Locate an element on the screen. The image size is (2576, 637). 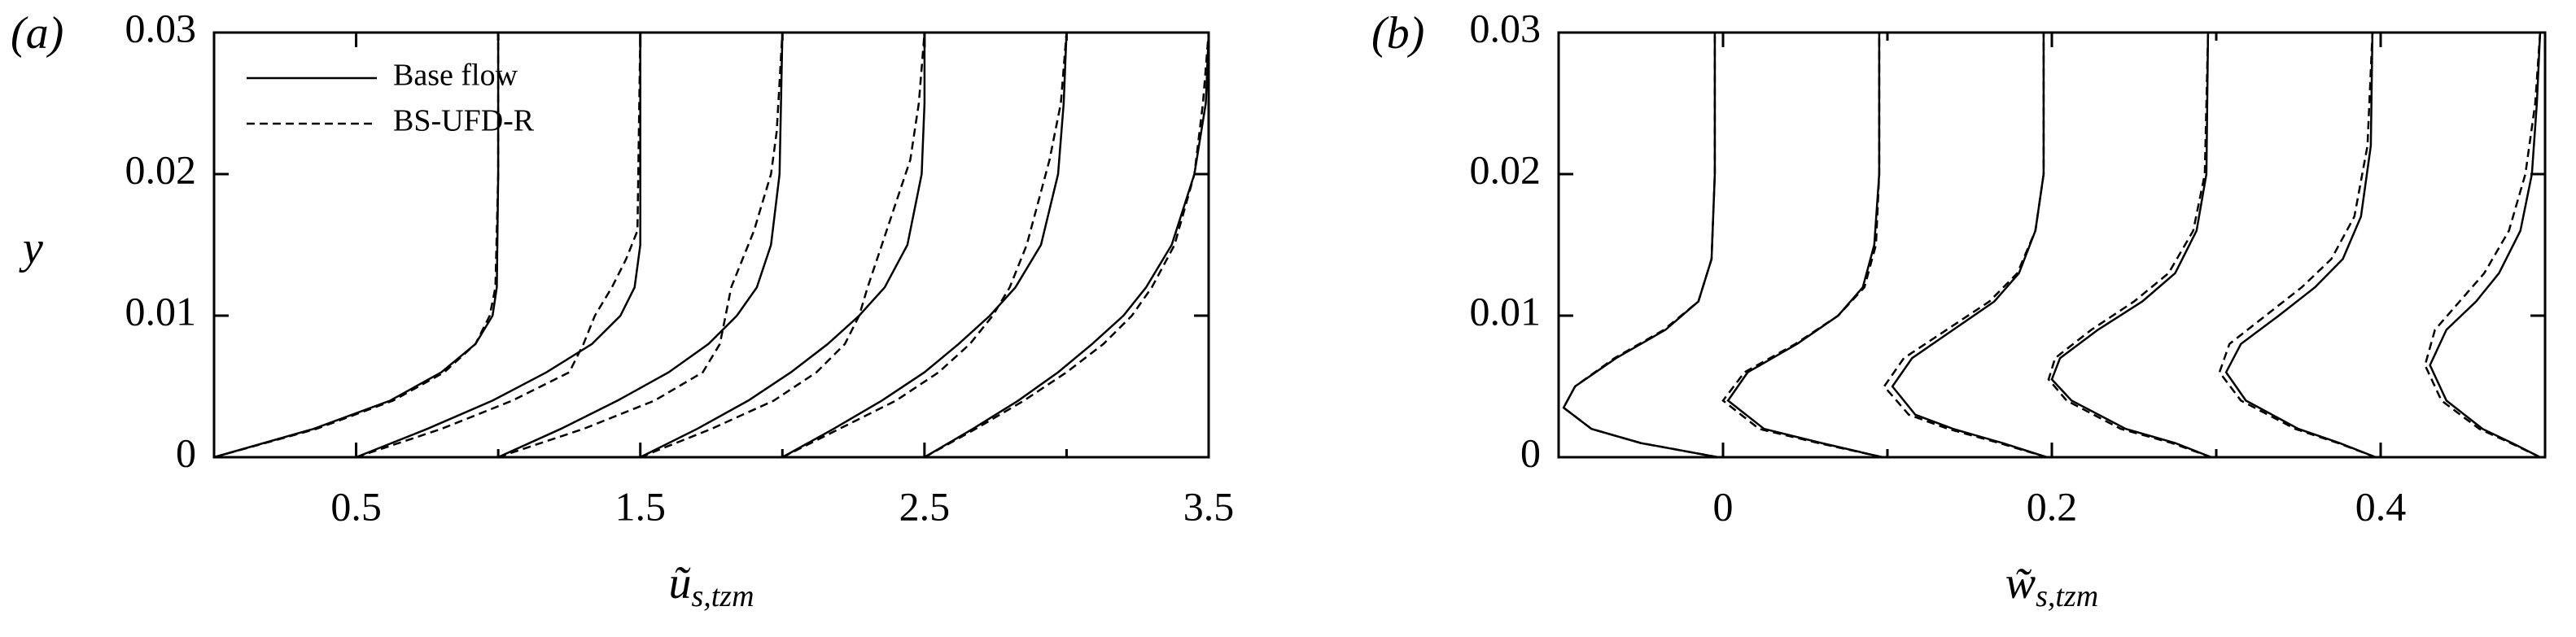
x-tick-label: 0.5 is located at coordinates (356, 506).